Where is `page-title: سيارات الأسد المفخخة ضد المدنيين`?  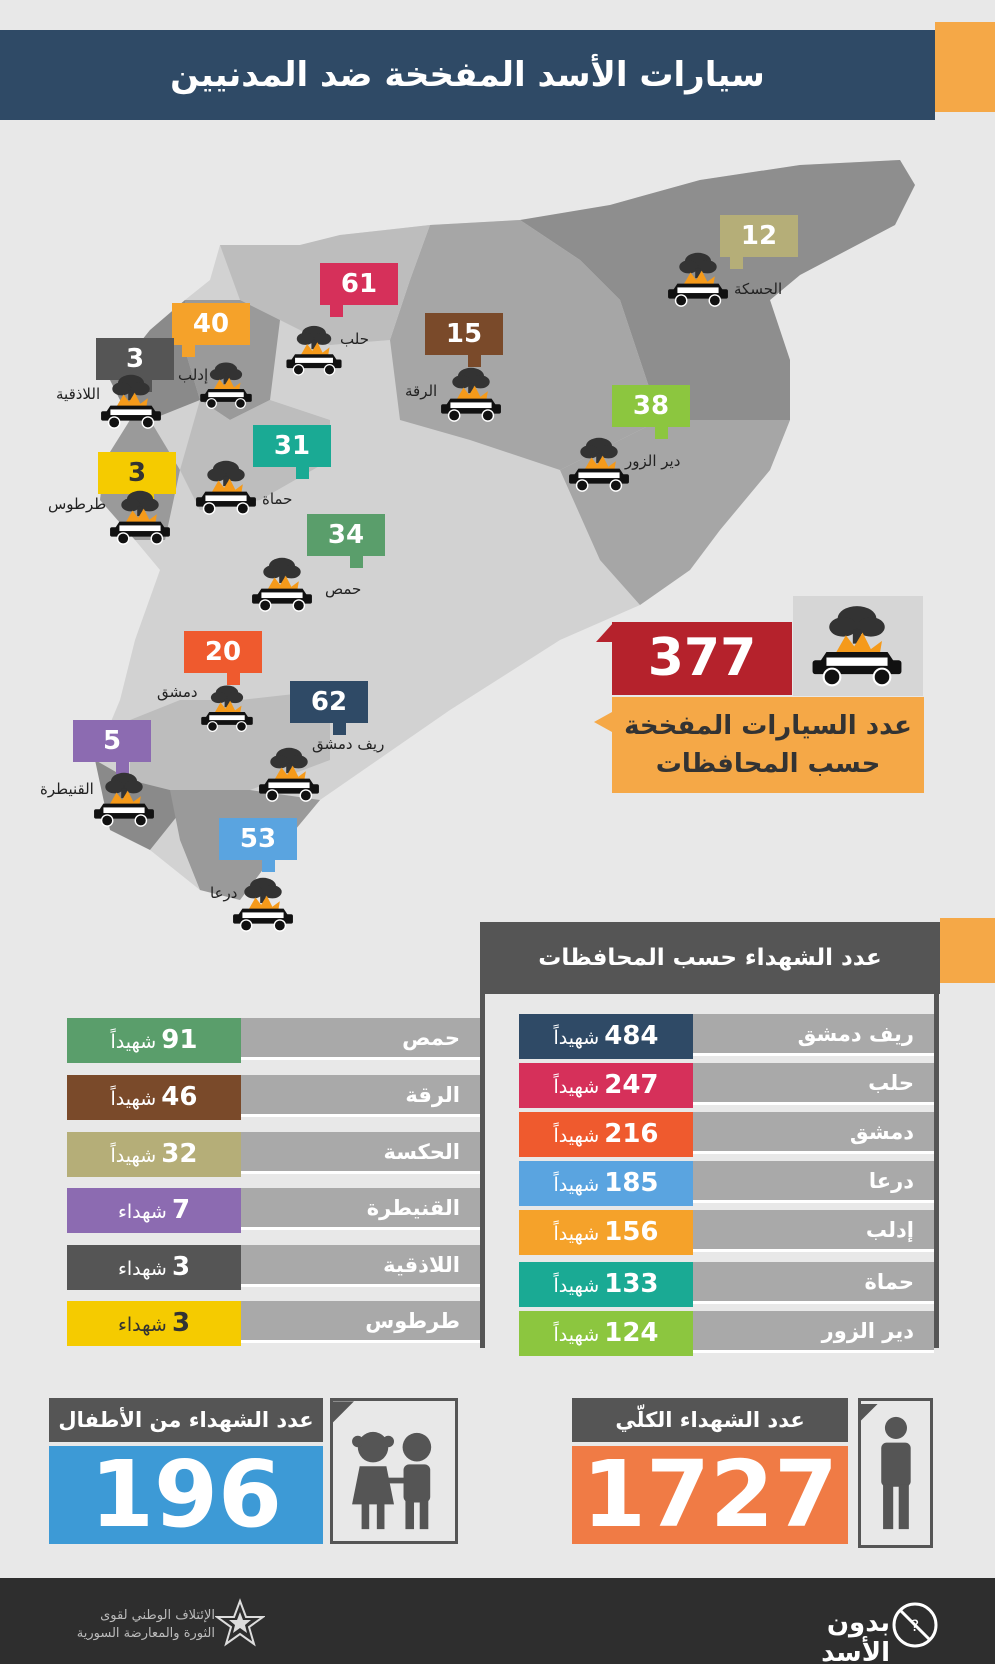 page-title: سيارات الأسد المفخخة ضد المدنيين is located at coordinates (467, 75).